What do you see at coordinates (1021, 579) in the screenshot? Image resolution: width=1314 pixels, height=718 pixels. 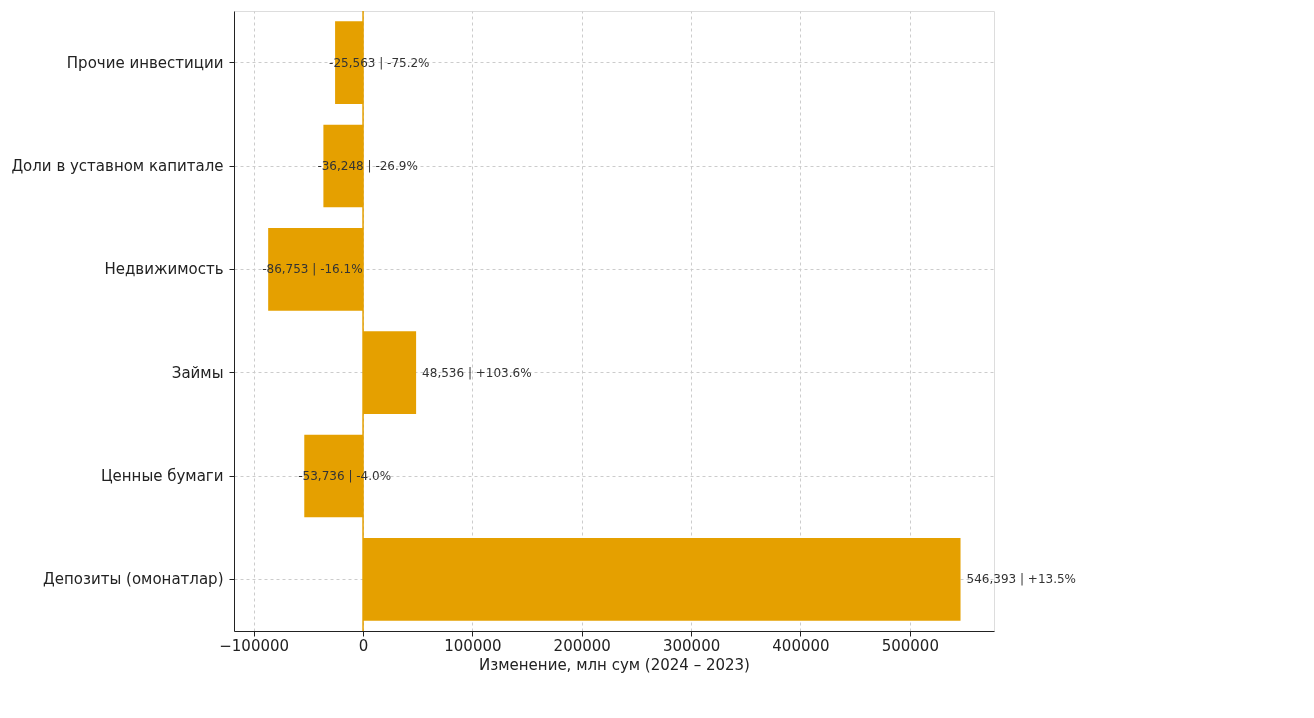 I see `data-label: 546,393 | +13.5%` at bounding box center [1021, 579].